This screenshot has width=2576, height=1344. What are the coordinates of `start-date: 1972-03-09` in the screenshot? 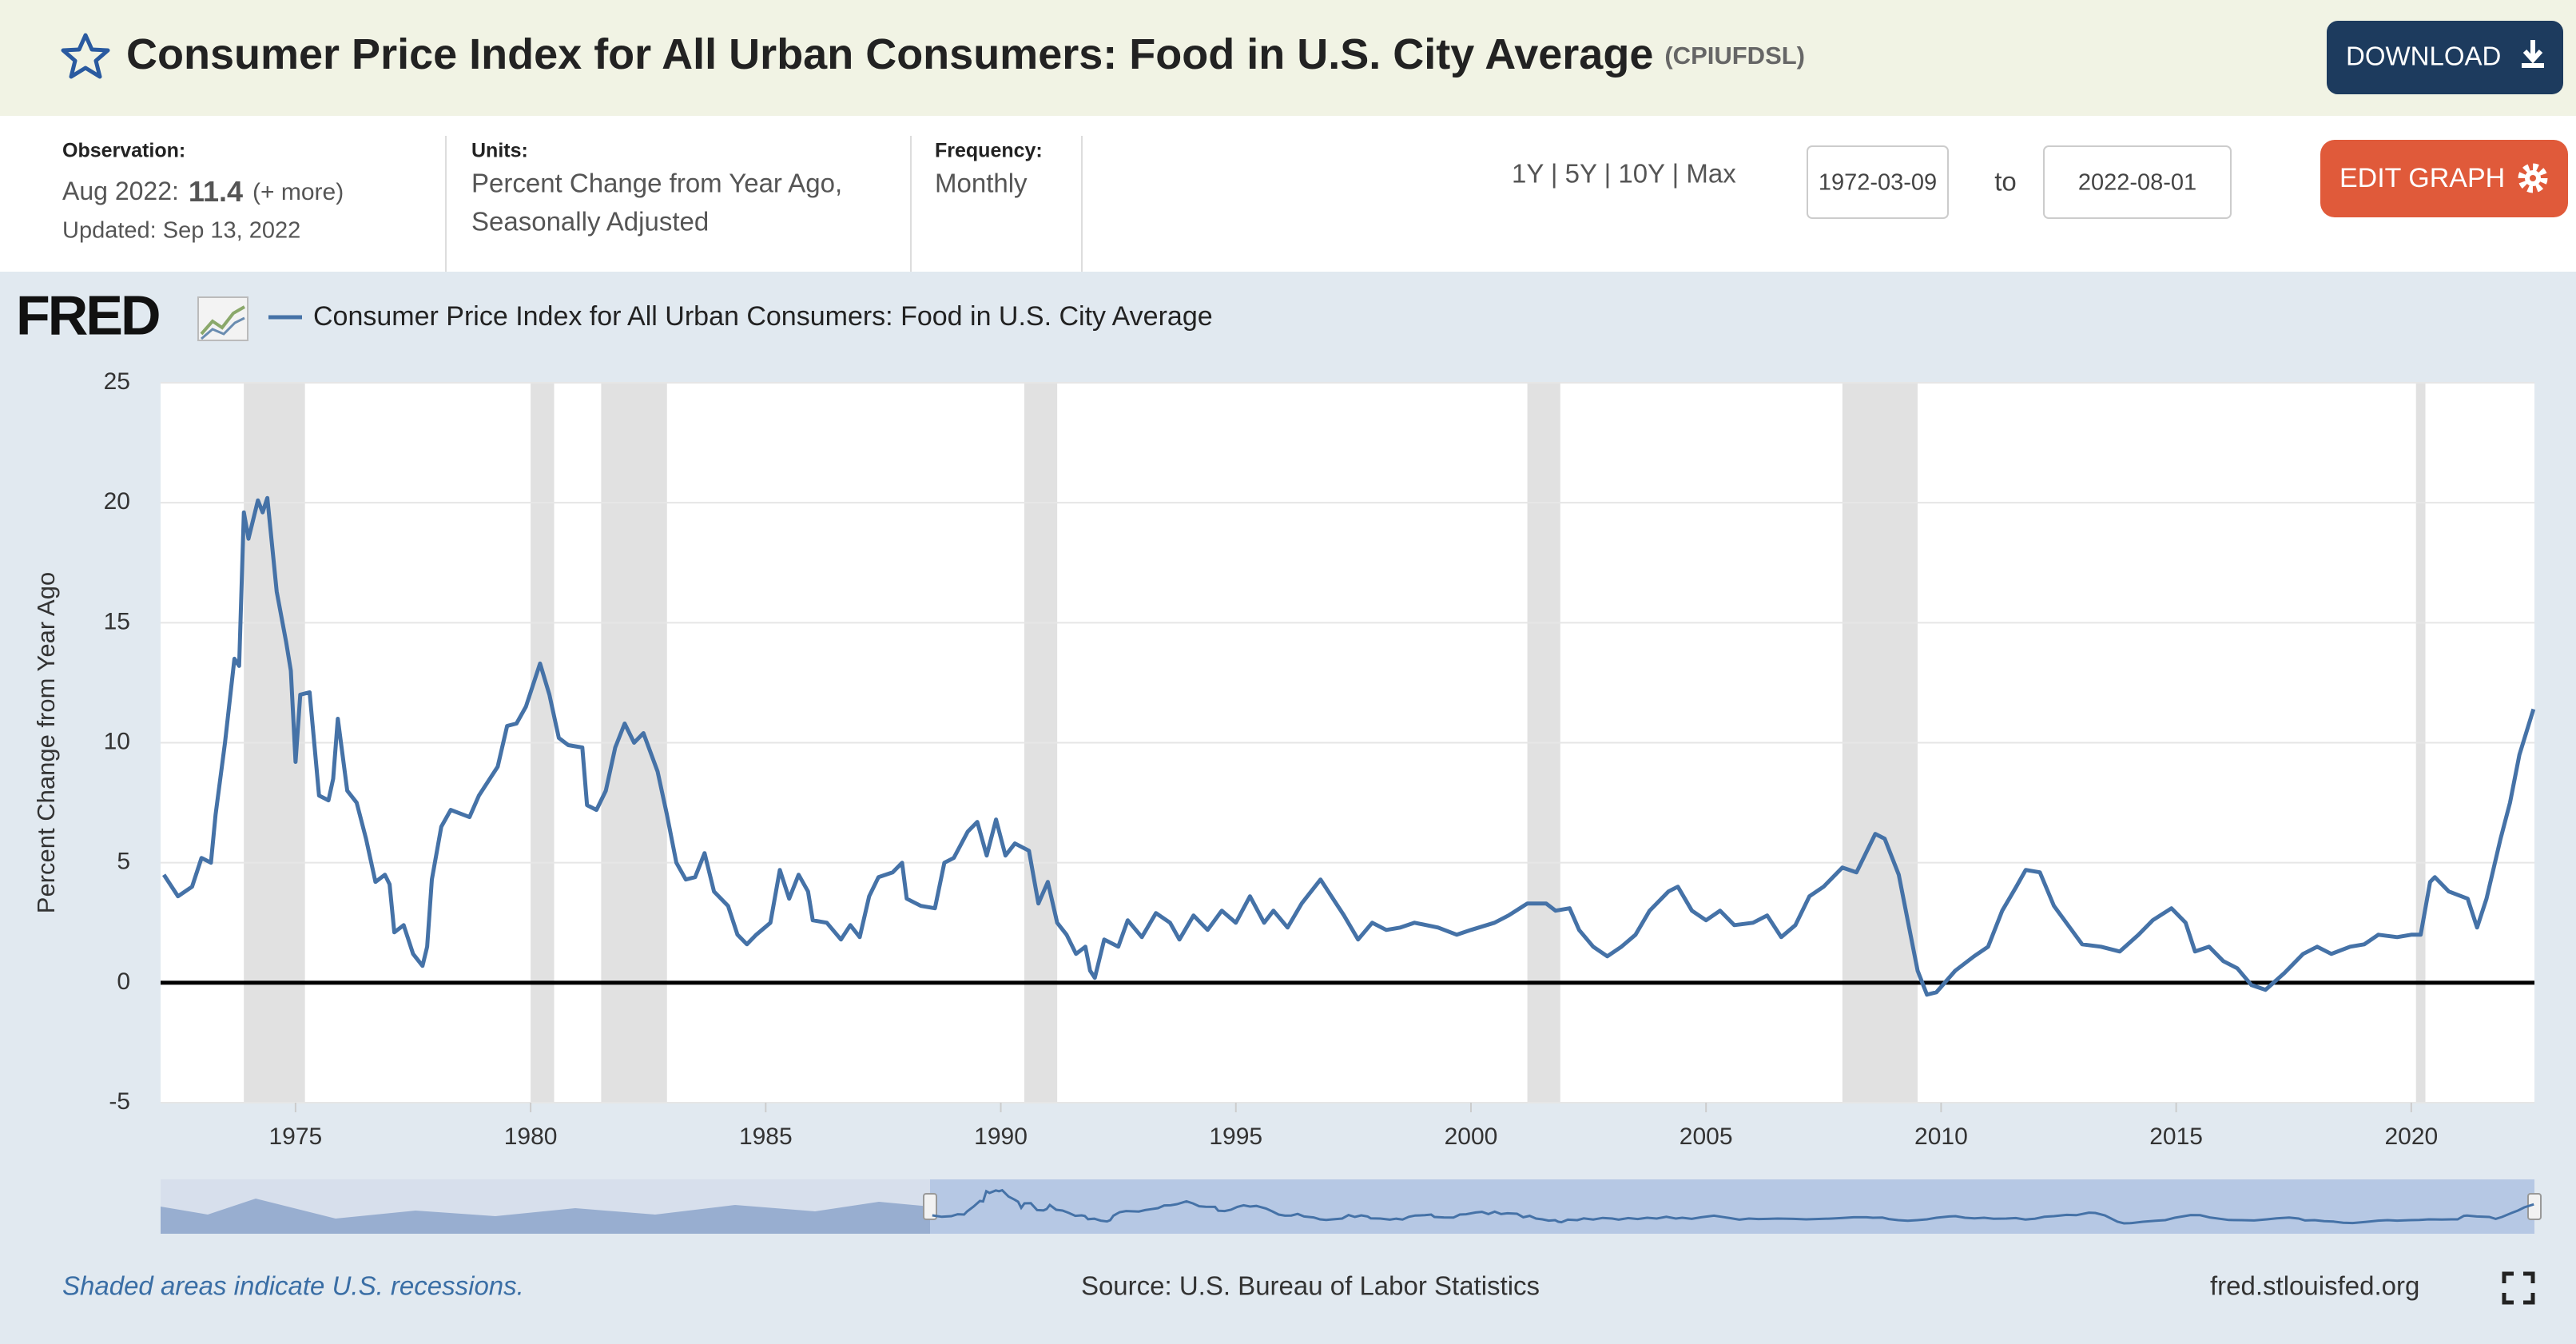 It's located at (1878, 183).